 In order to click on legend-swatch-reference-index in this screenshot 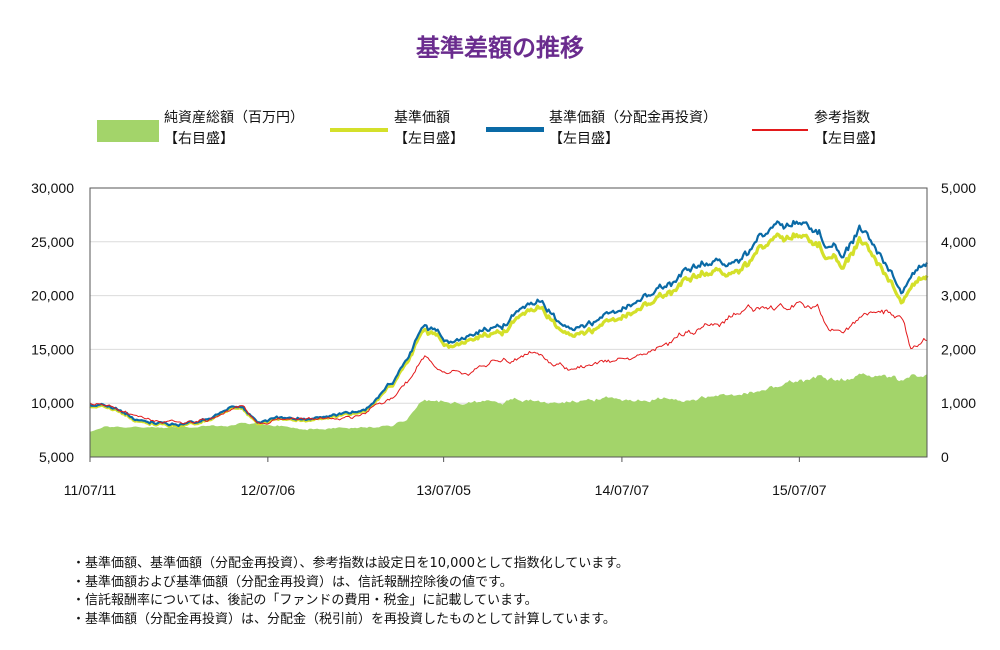, I will do `click(780, 130)`.